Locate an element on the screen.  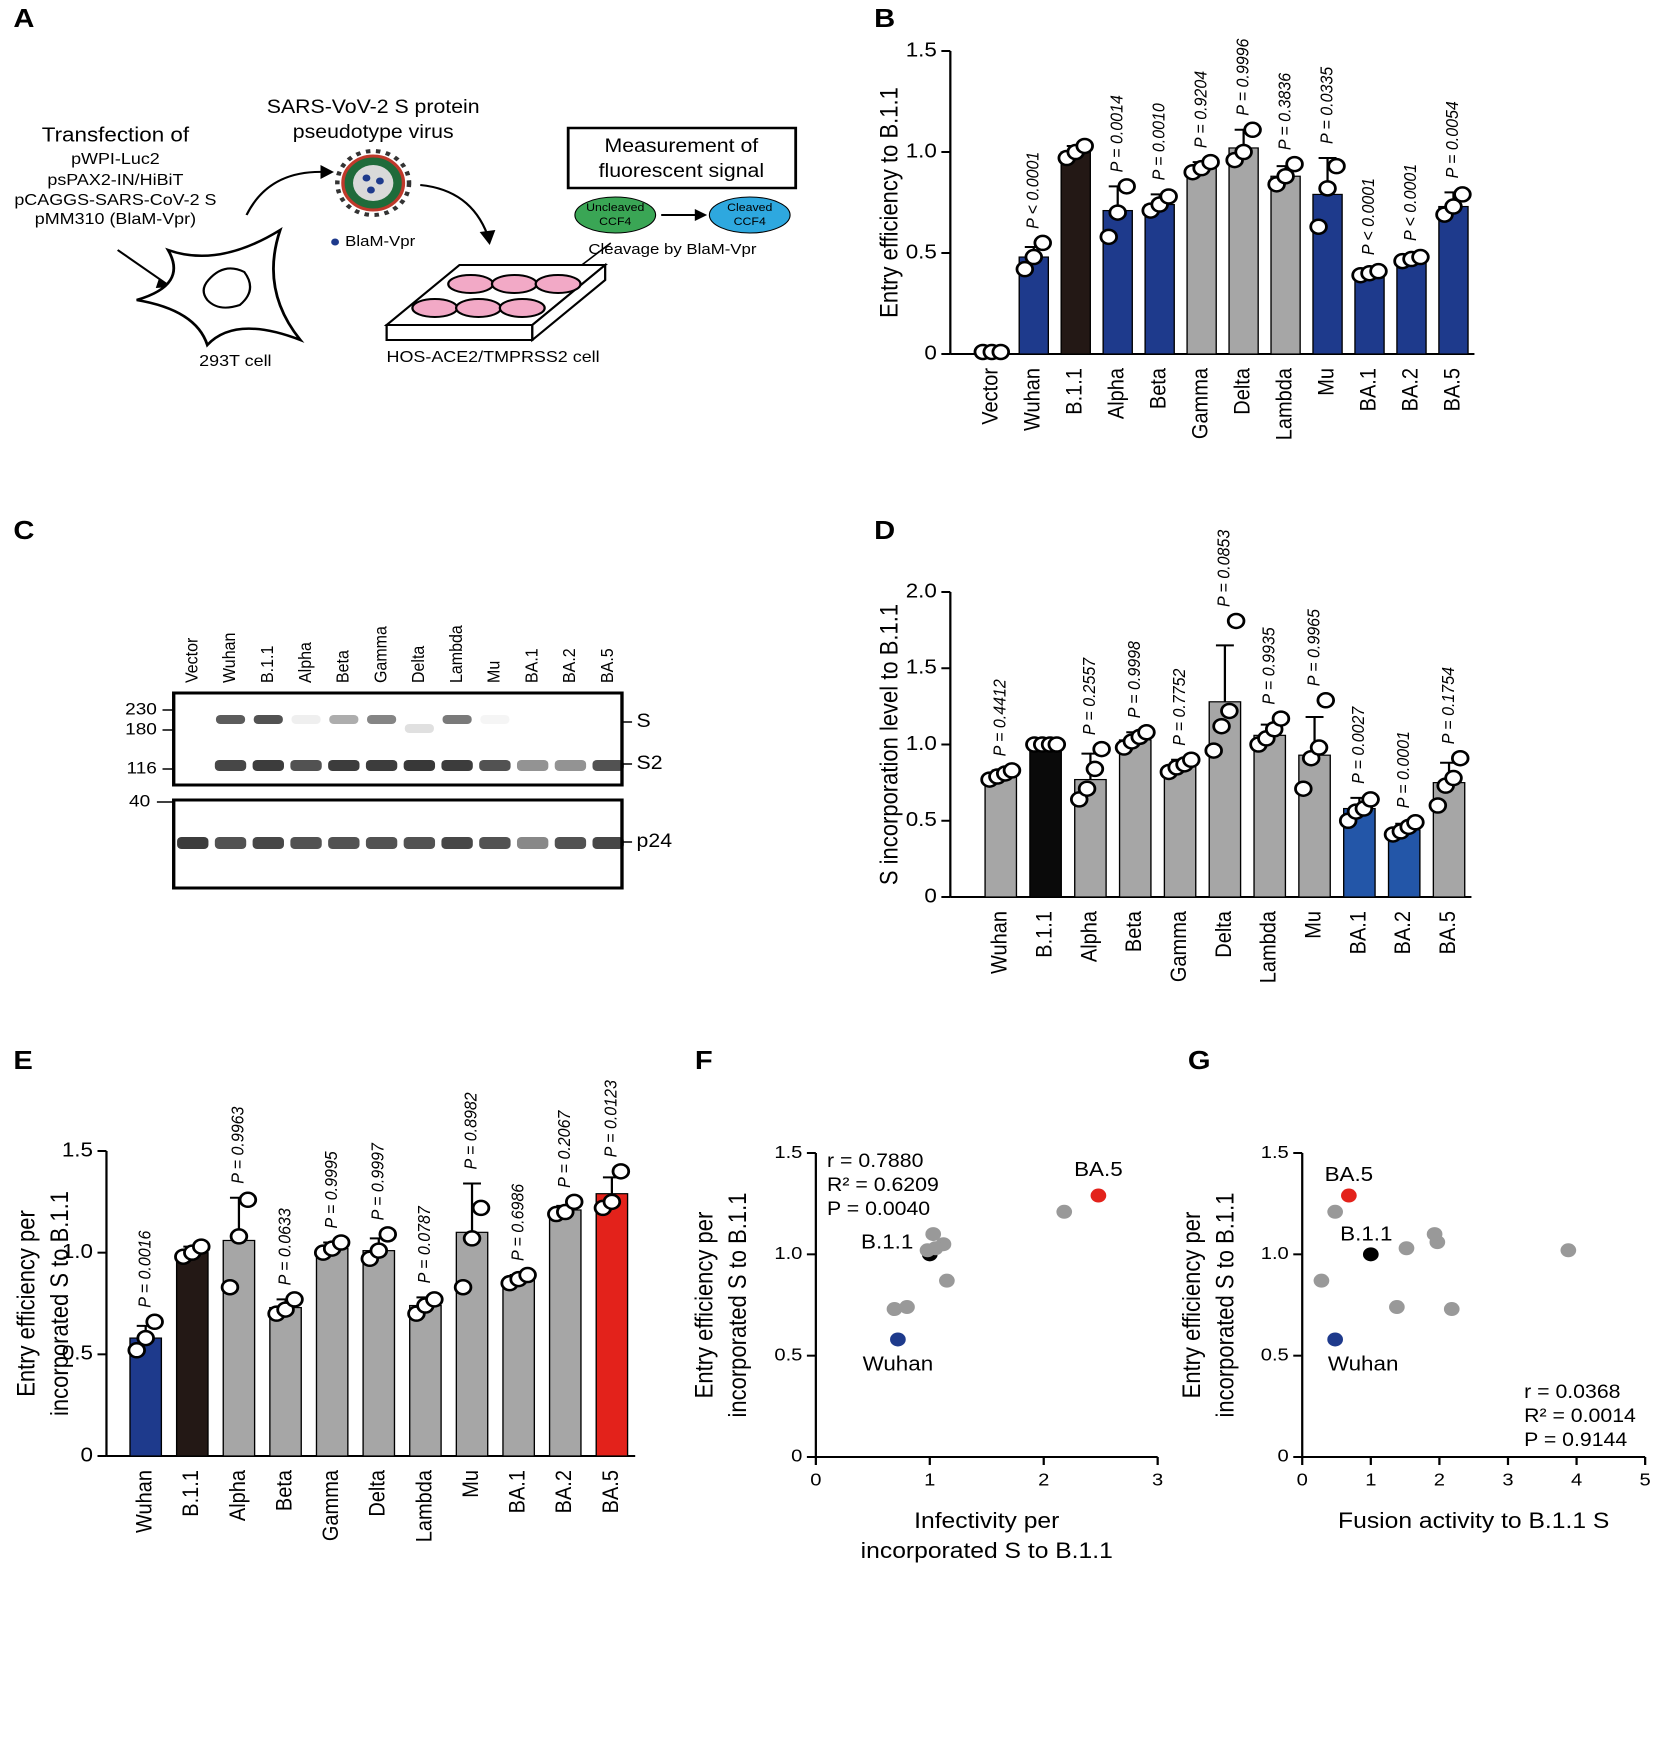
panel-label: F is located at coordinates (704, 1059).